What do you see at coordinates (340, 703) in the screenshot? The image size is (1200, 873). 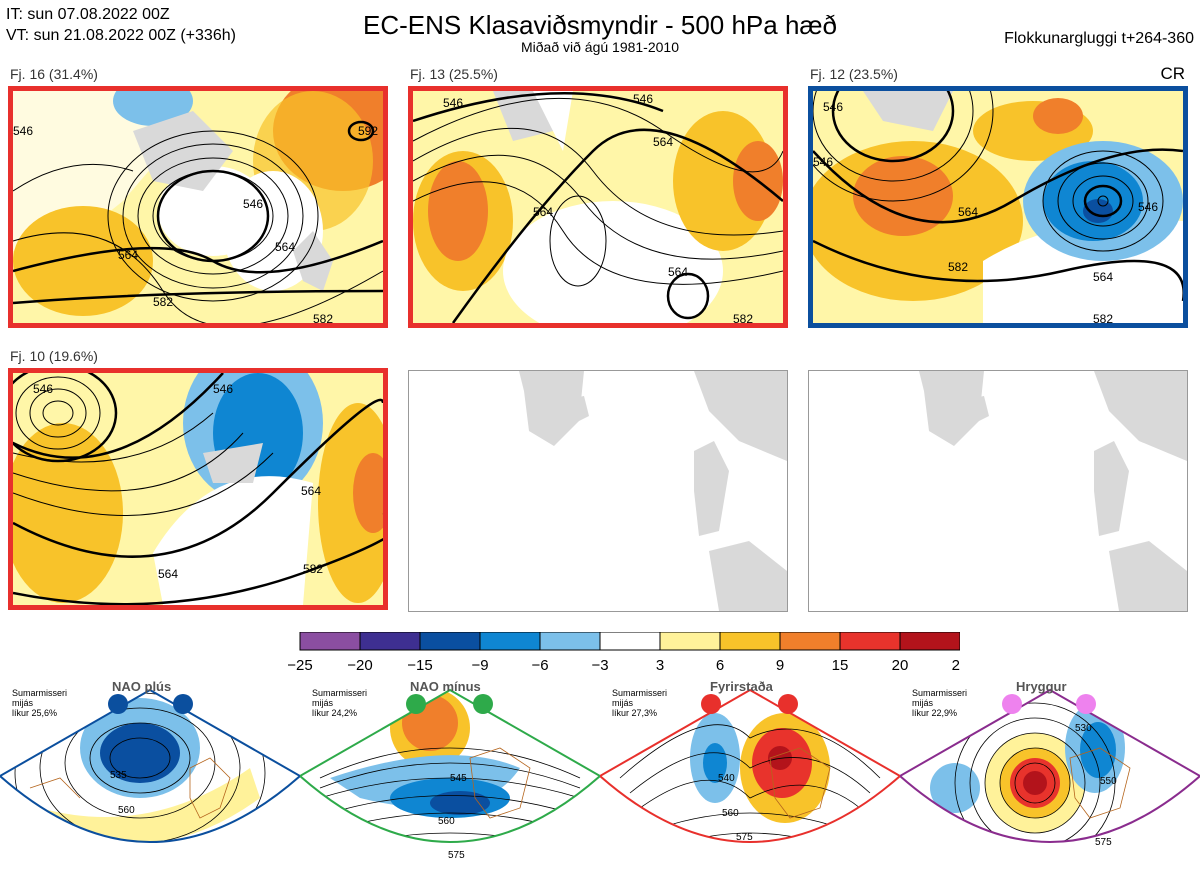 I see `regime-info: Sumarmisseri mijás líkur 24,2%` at bounding box center [340, 703].